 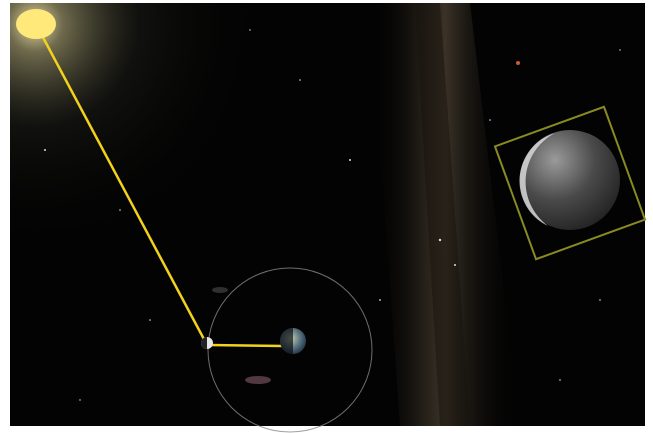 I want to click on earth-shadow, so click(x=286, y=341).